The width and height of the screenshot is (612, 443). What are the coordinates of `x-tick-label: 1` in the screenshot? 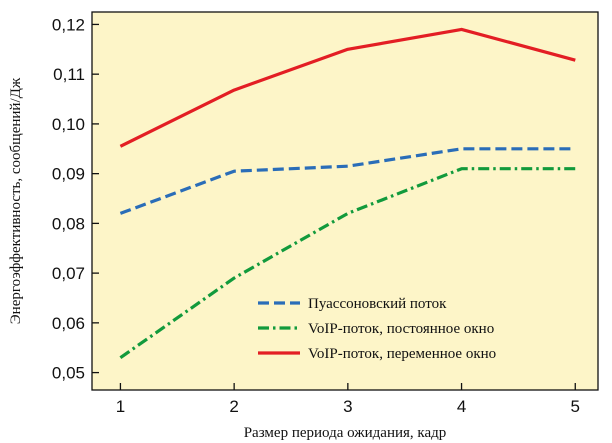 It's located at (120, 406).